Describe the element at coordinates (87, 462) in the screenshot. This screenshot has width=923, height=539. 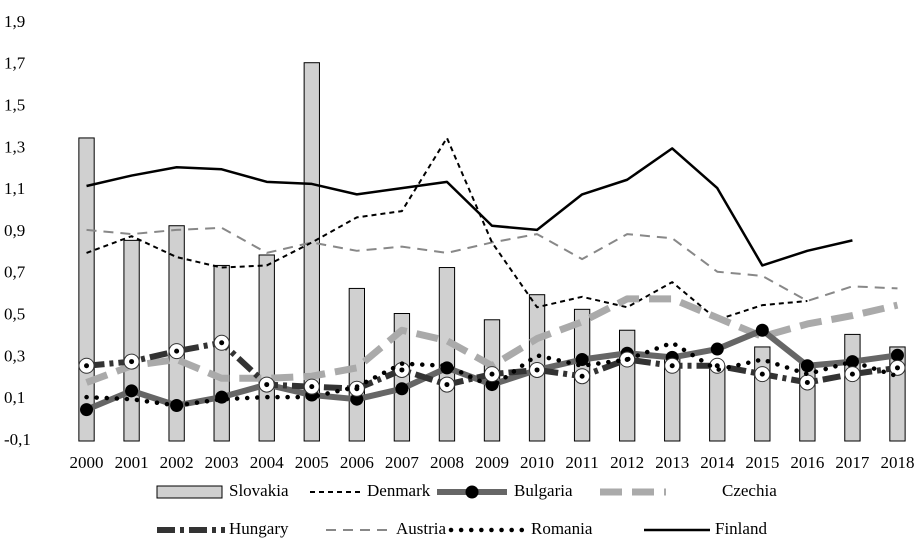
I see `x-tick-label: 2000` at that location.